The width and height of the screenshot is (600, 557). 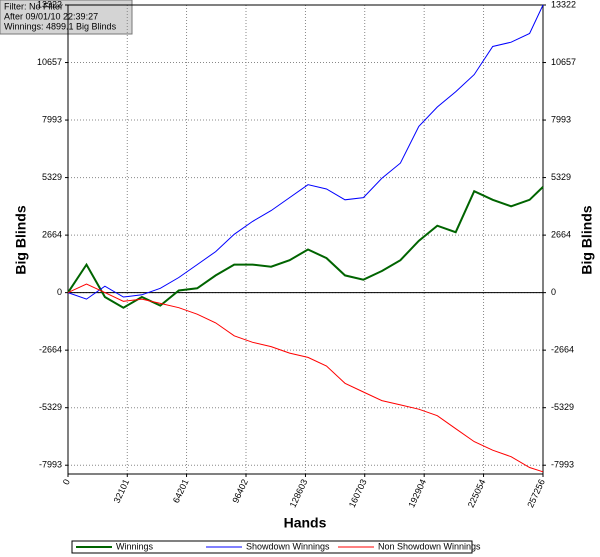 I want to click on y2-tick-label: -5329, so click(x=562, y=407).